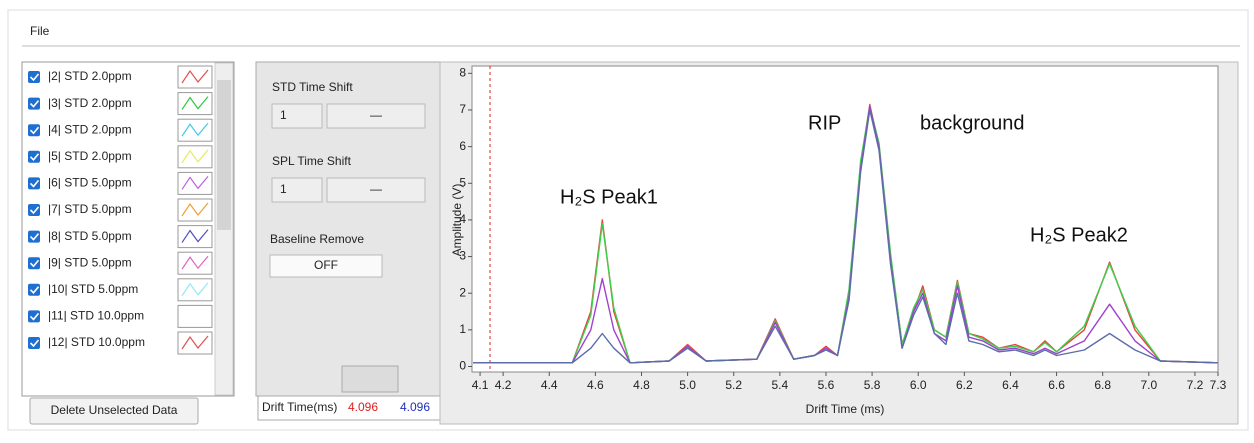  Describe the element at coordinates (845, 409) in the screenshot. I see `x-axis-label: Drift Time (ms)` at that location.